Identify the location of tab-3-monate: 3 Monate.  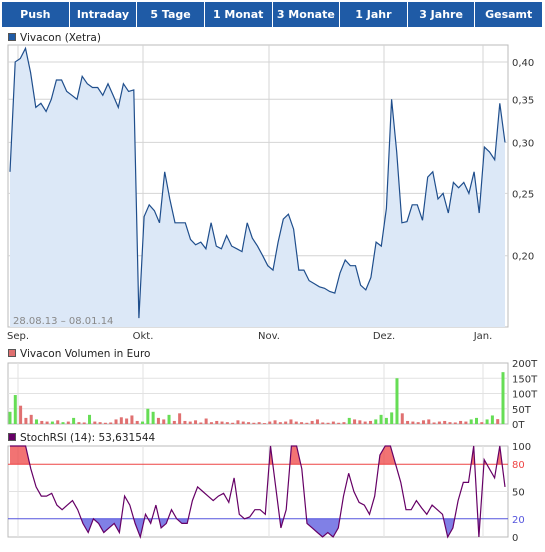
(306, 14).